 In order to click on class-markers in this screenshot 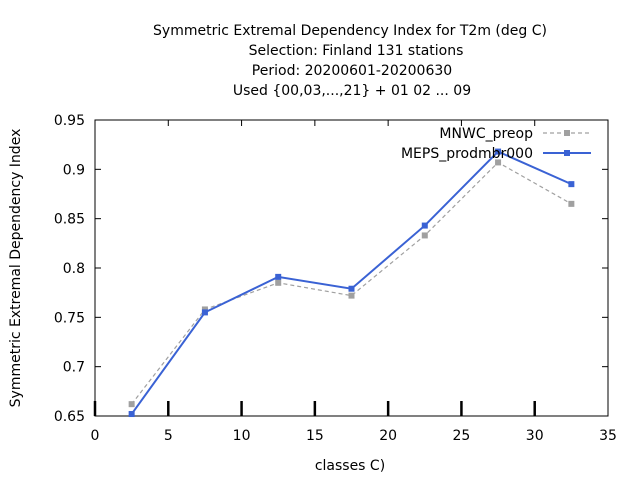, I will do `click(314, 408)`.